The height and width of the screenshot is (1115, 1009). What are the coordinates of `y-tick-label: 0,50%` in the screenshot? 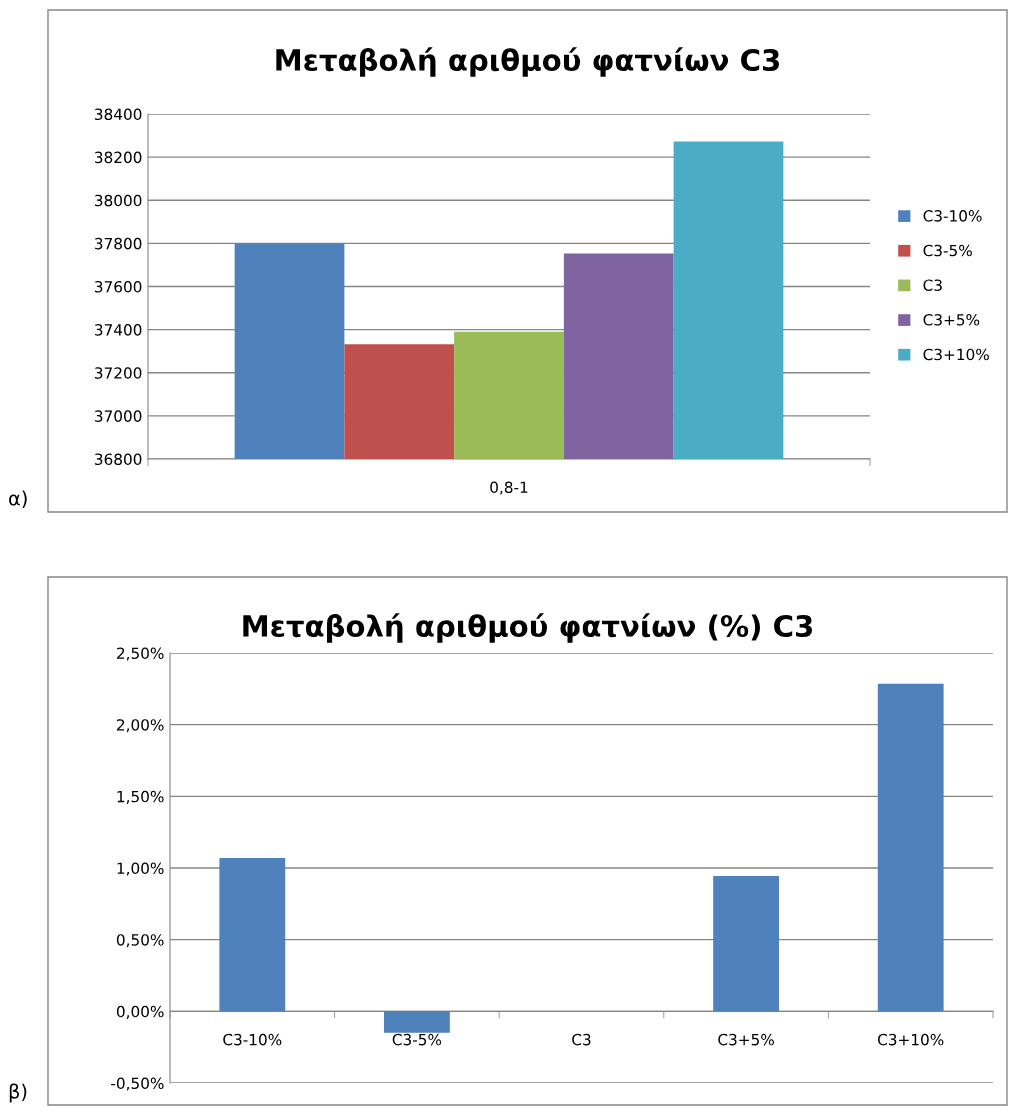 It's located at (140, 941).